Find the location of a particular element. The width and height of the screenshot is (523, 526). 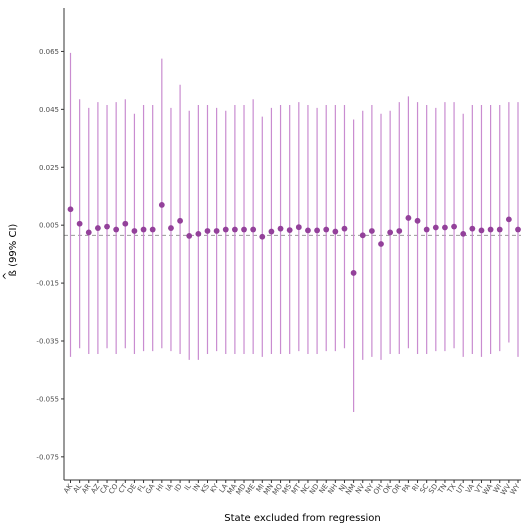

x-tick-label: SC is located at coordinates (424, 488).